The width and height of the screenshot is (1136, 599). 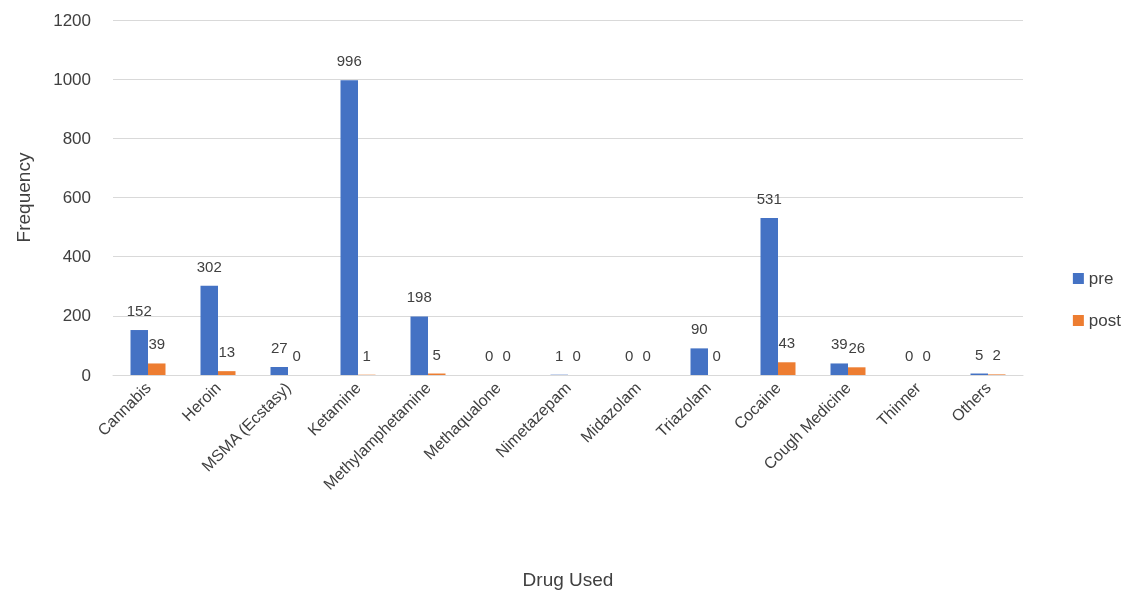 I want to click on legend-label: pre, so click(x=1101, y=278).